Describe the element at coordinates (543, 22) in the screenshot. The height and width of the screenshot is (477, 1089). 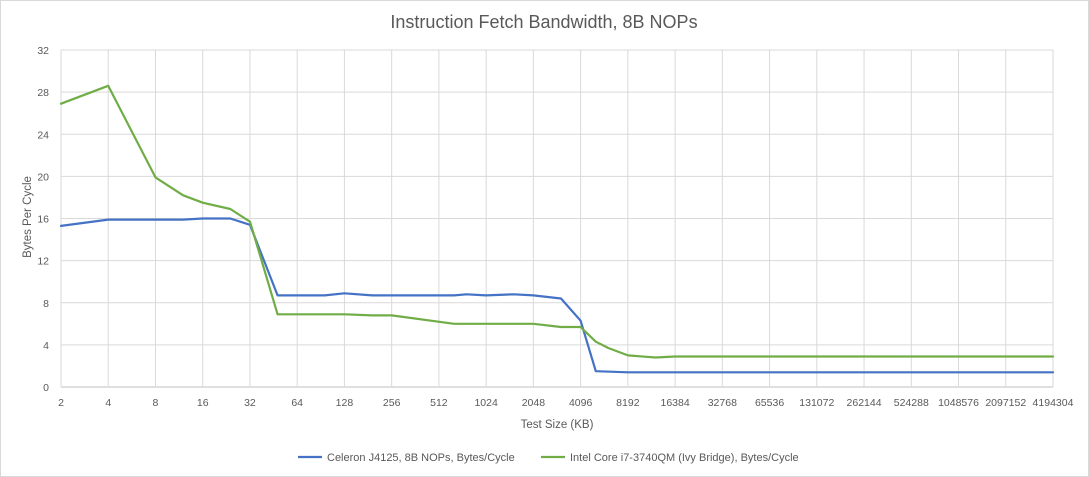
I see `chart-title: Instruction Fetch Bandwidth, 8B NOPs` at that location.